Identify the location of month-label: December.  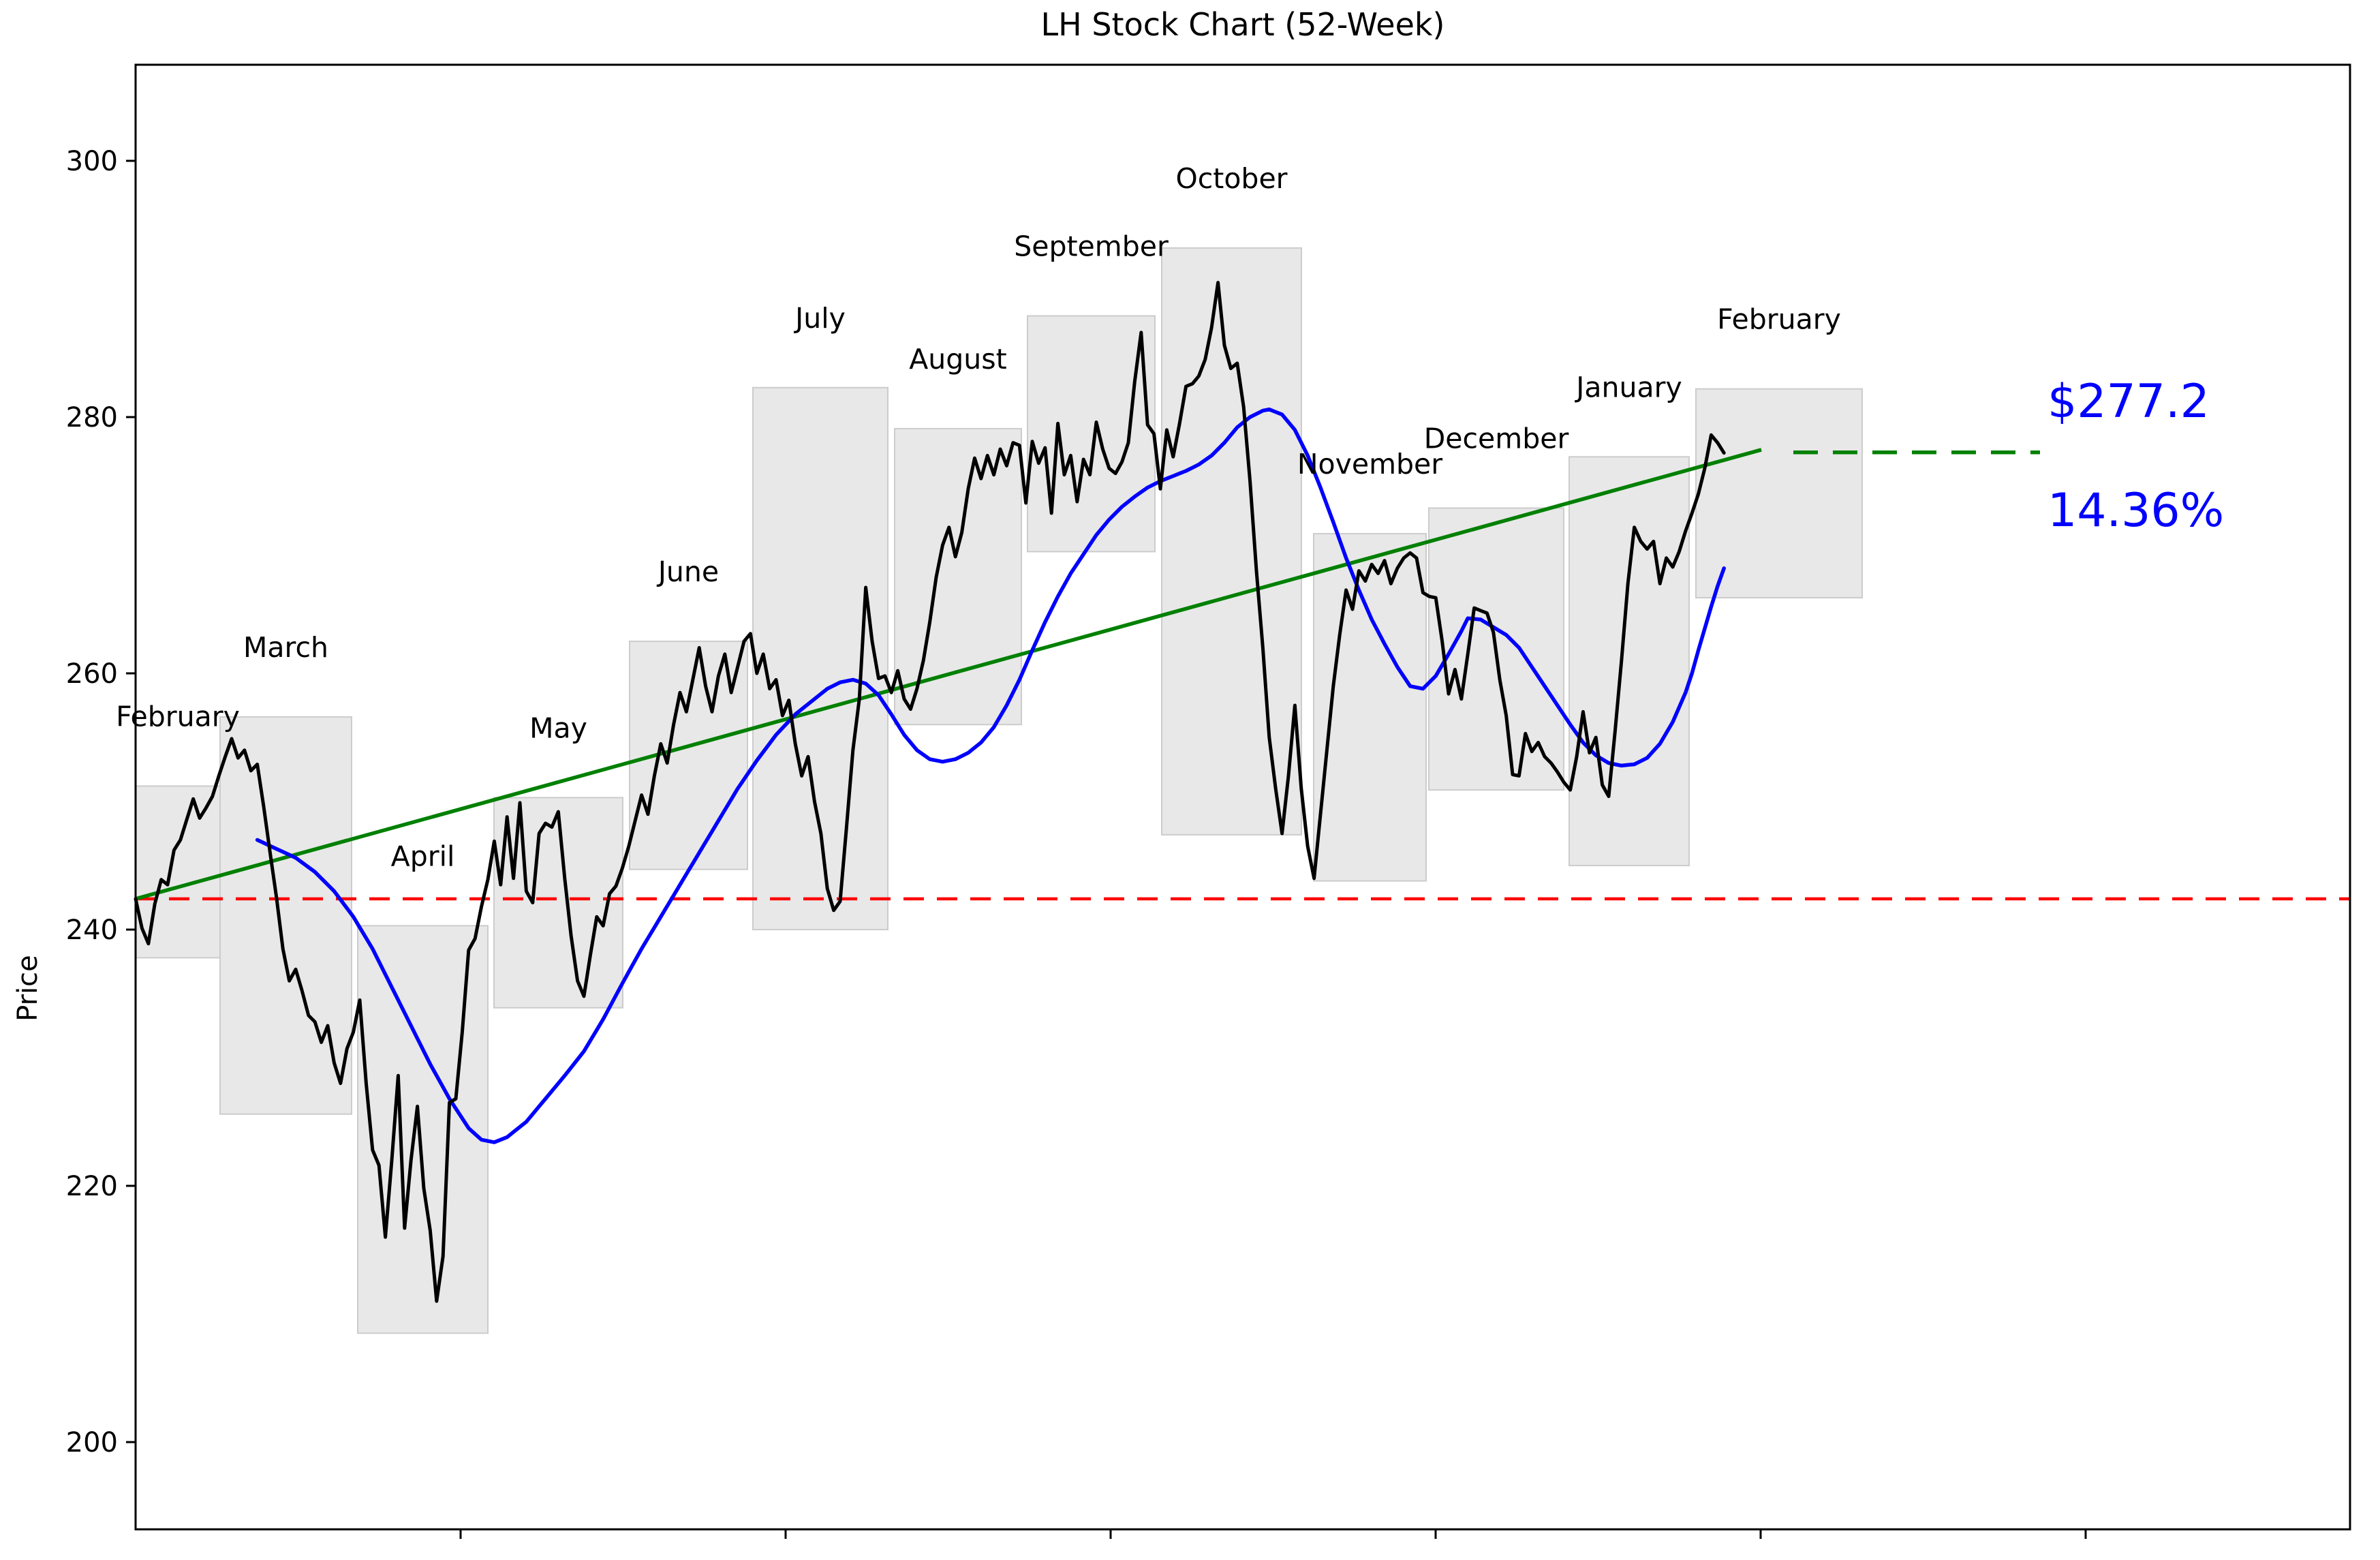
(1496, 438).